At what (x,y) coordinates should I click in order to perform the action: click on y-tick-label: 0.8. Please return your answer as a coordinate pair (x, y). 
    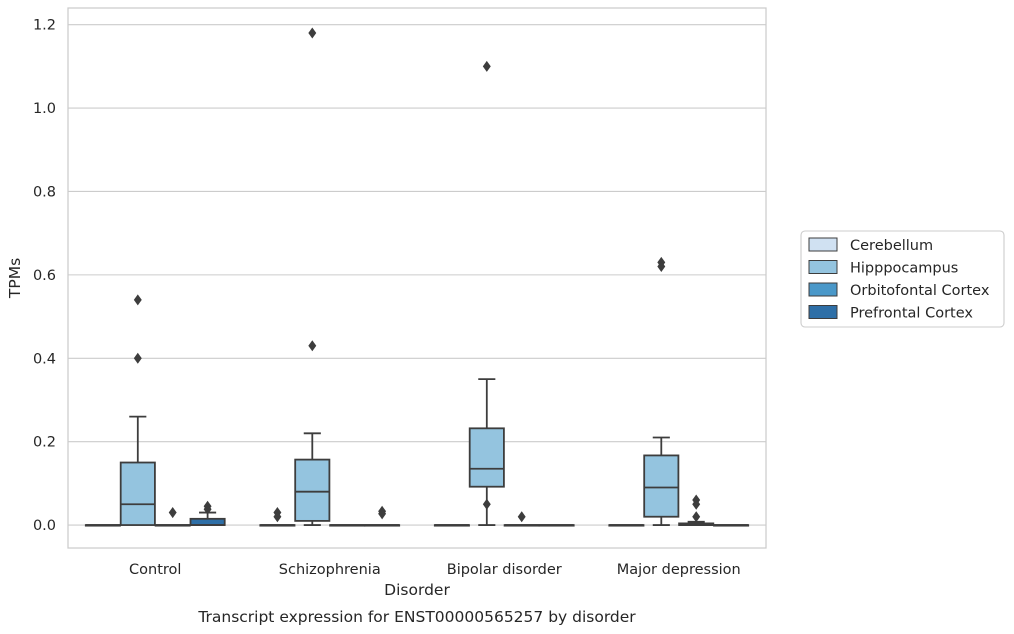
    Looking at the image, I should click on (44, 192).